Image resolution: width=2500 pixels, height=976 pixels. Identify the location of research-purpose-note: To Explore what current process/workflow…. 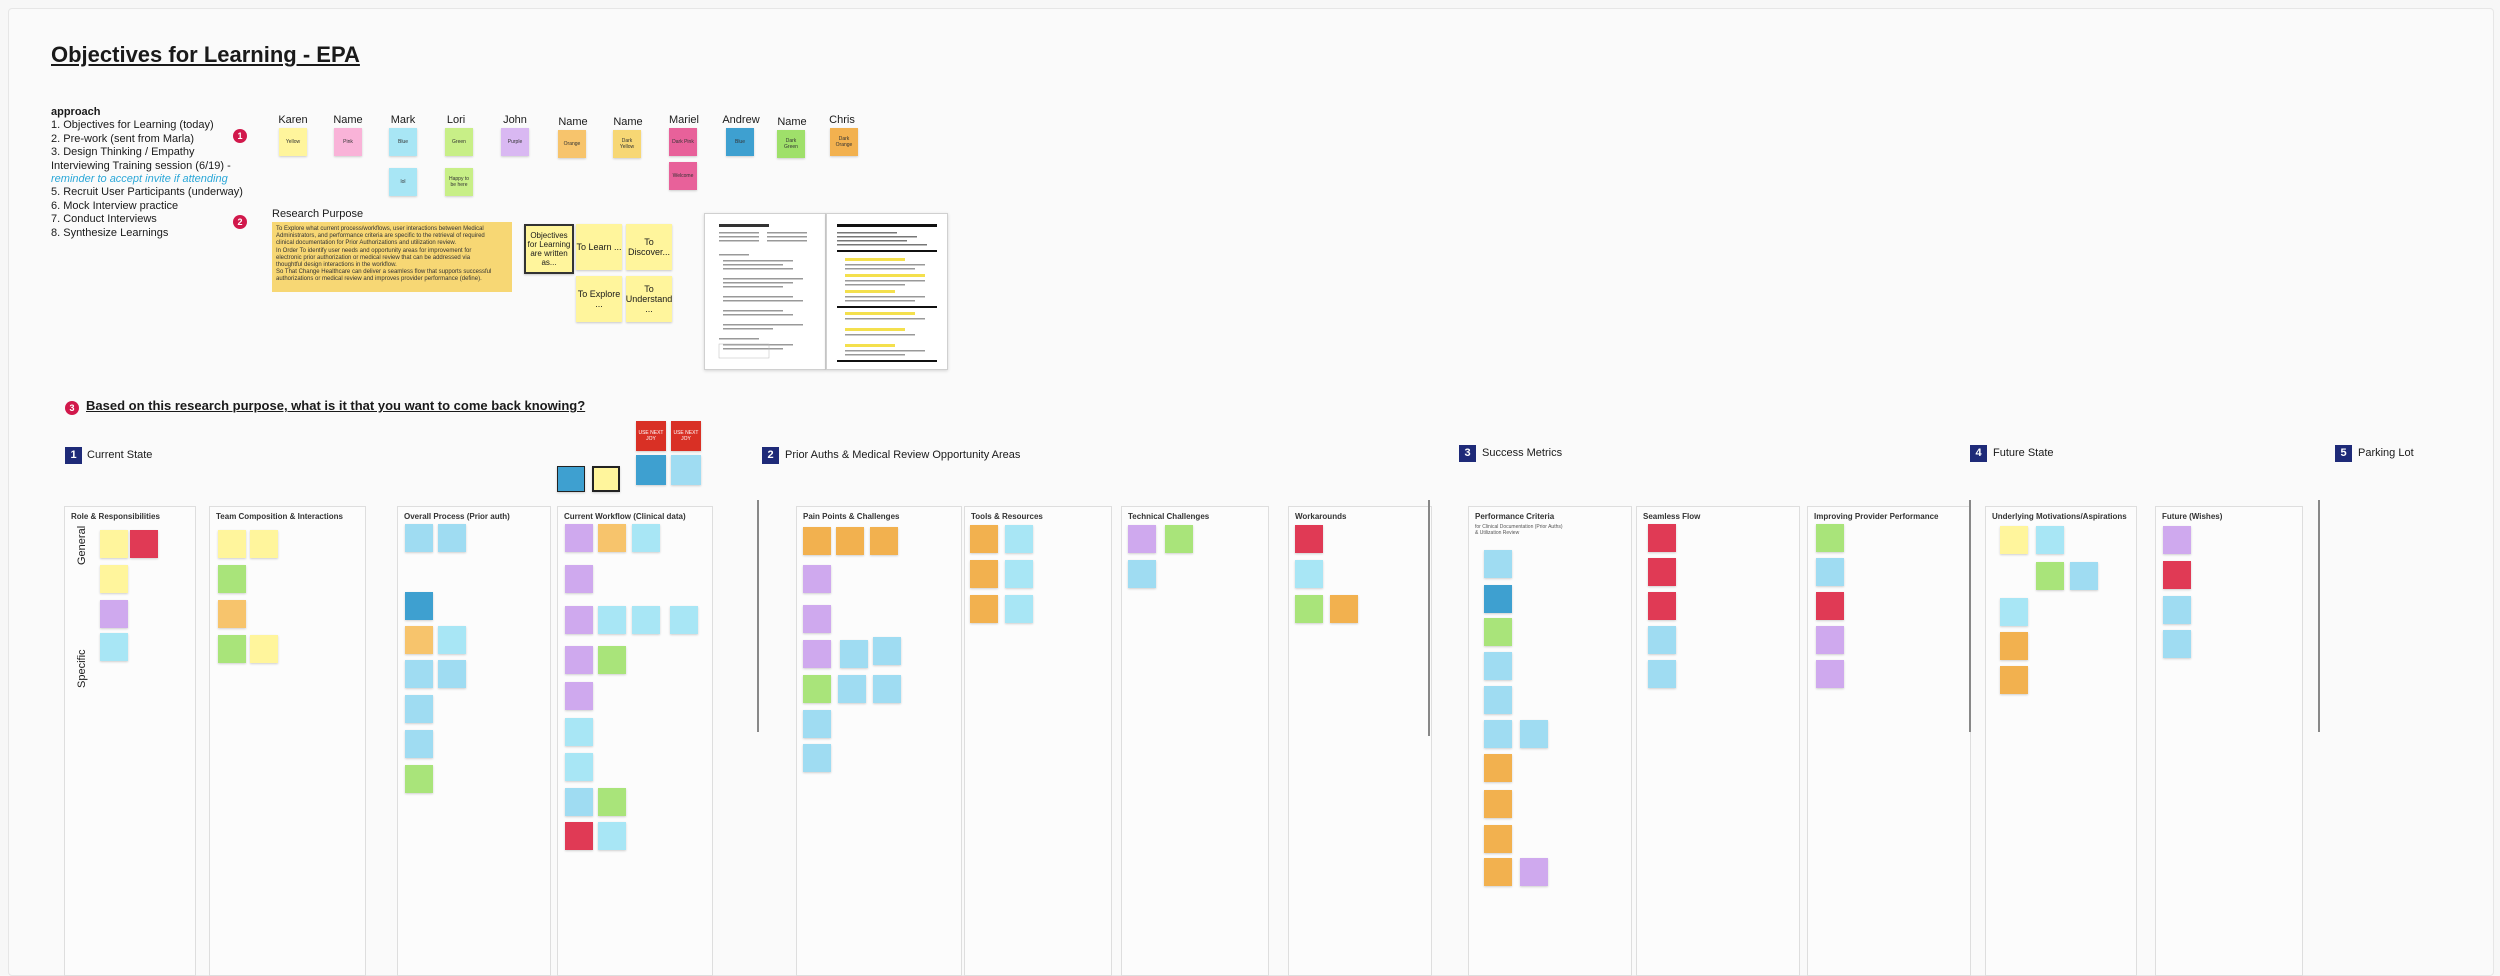
(392, 257).